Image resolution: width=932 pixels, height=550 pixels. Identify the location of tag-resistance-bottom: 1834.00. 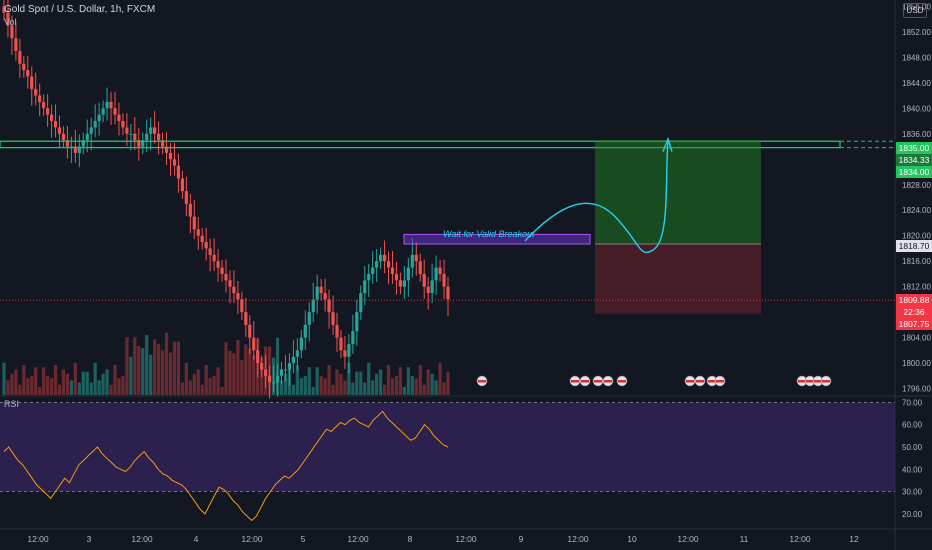
(914, 172).